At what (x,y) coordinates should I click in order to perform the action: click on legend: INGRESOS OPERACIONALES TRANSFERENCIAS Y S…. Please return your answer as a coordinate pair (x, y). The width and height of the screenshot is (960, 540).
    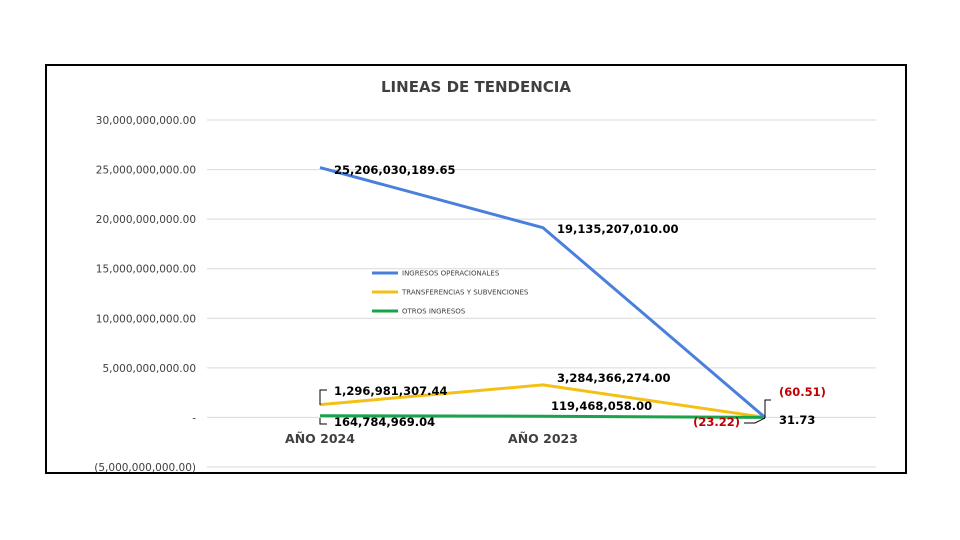
    Looking at the image, I should click on (450, 293).